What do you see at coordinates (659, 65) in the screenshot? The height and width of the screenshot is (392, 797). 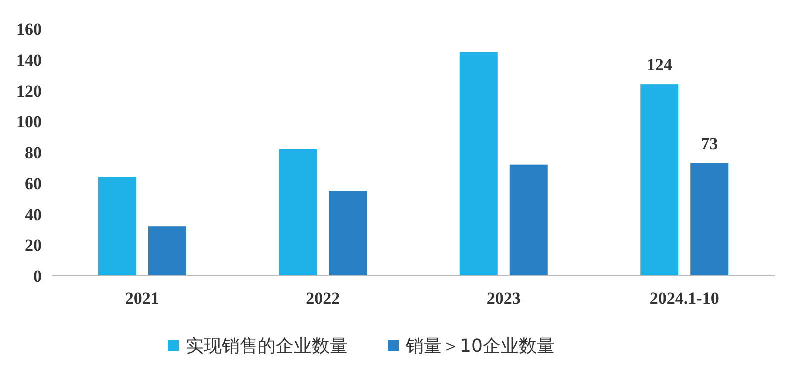 I see `data-label: 124` at bounding box center [659, 65].